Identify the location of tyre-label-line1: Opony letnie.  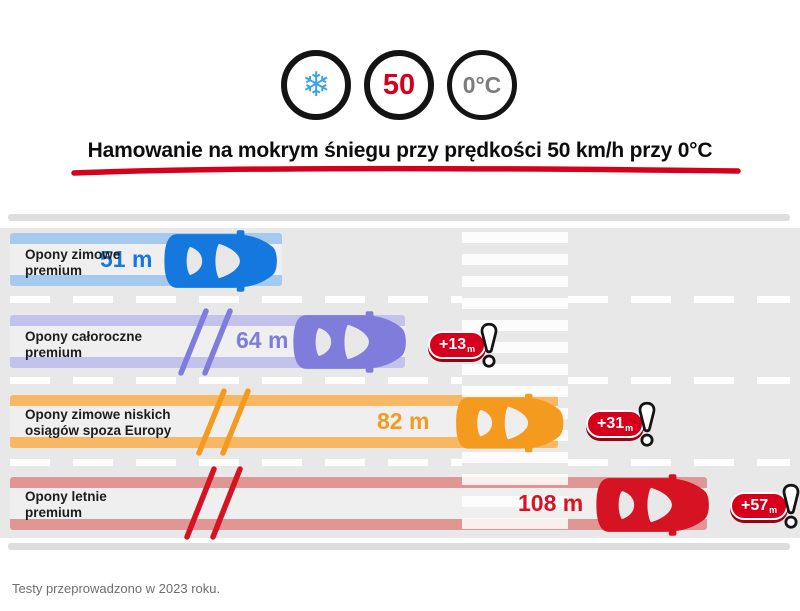
(66, 496).